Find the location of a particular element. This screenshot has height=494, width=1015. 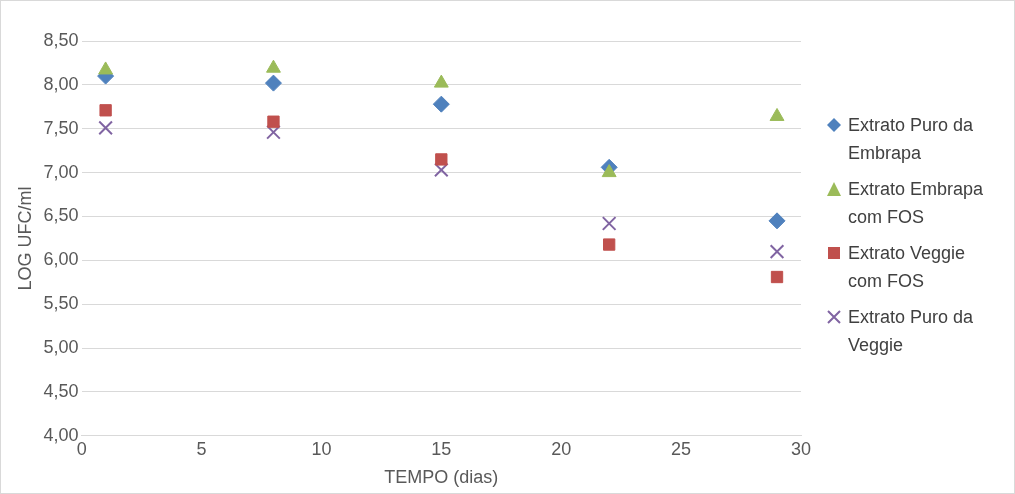

x-tick-label: 15 is located at coordinates (441, 448).